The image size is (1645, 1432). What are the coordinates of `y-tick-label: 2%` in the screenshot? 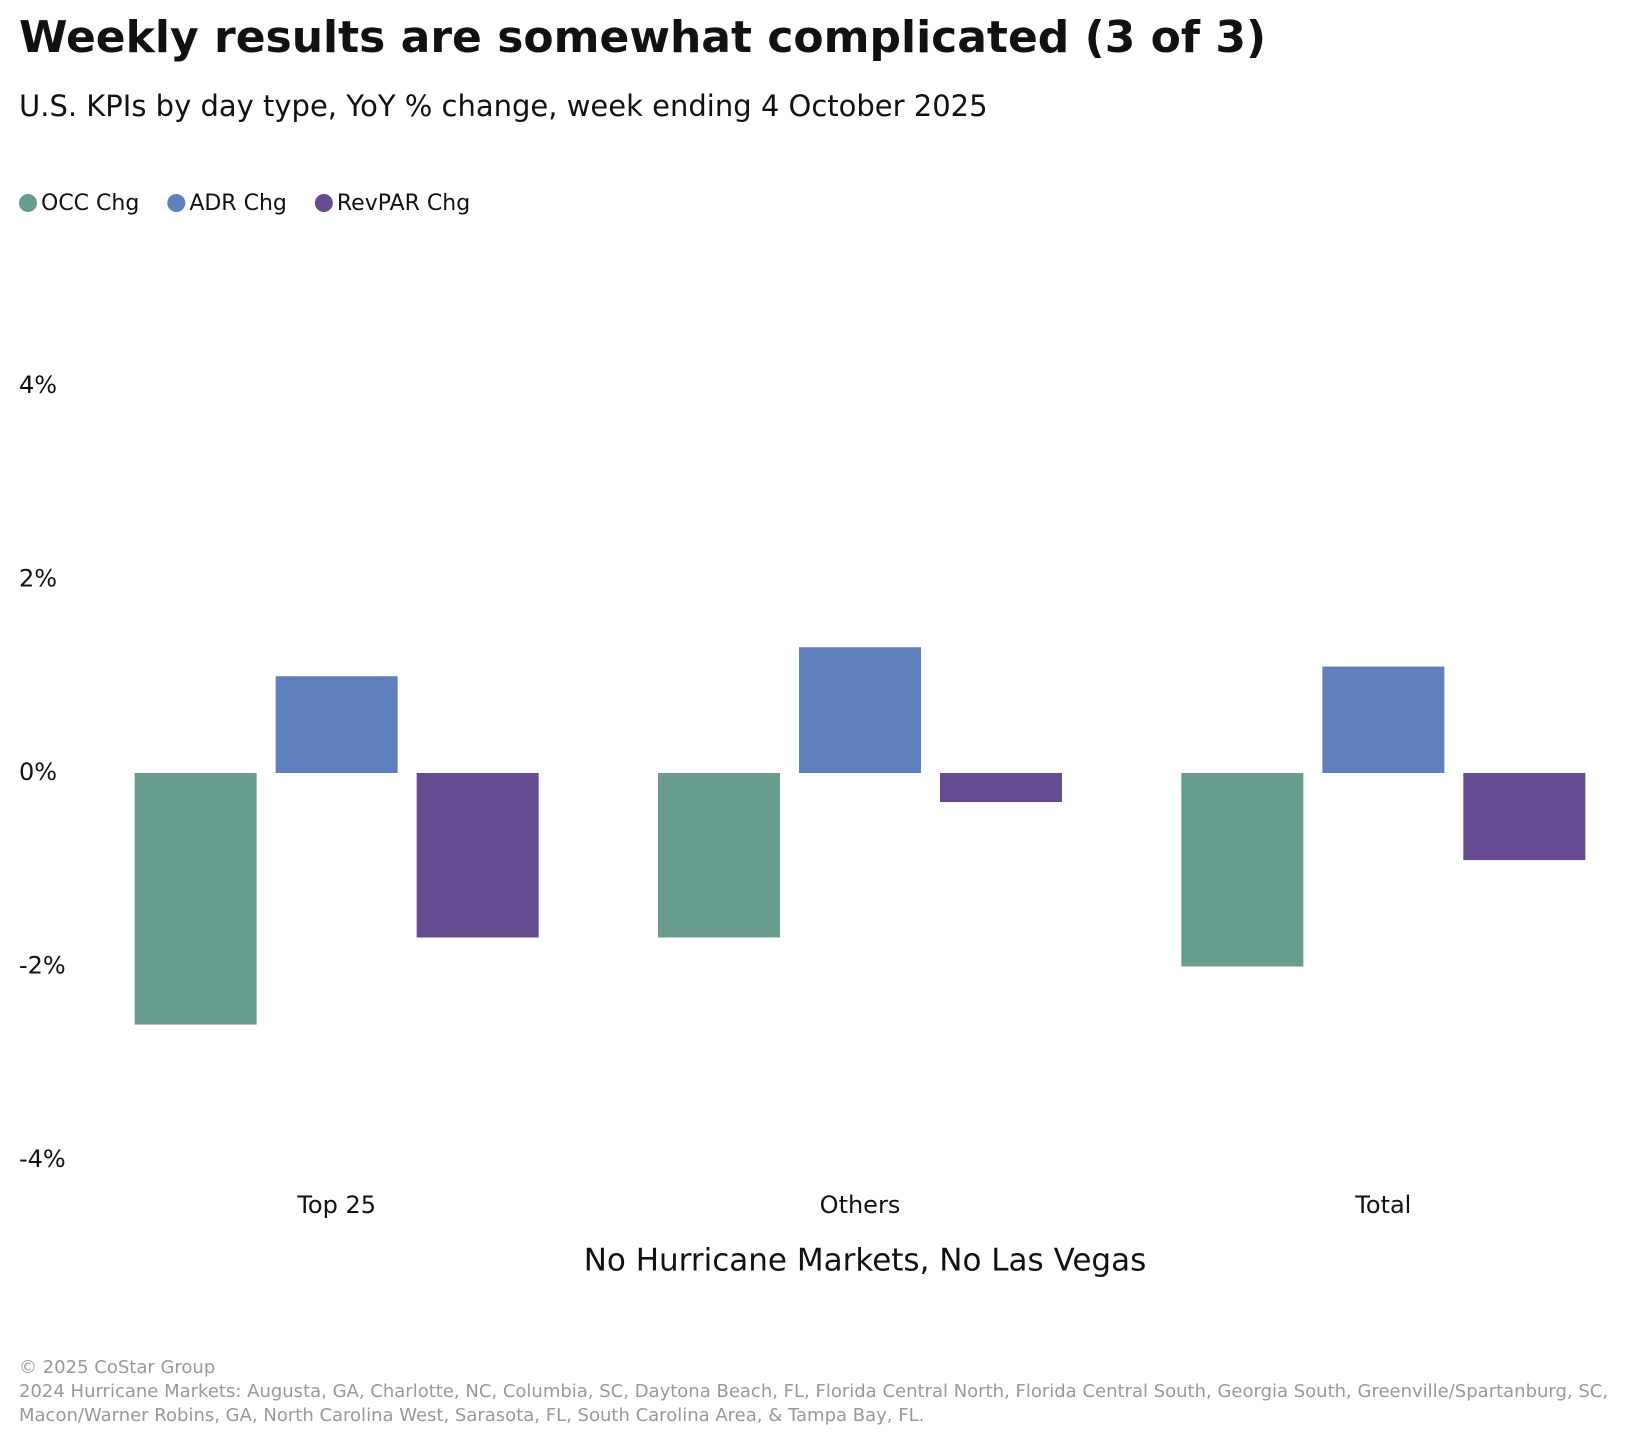 It's located at (38, 579).